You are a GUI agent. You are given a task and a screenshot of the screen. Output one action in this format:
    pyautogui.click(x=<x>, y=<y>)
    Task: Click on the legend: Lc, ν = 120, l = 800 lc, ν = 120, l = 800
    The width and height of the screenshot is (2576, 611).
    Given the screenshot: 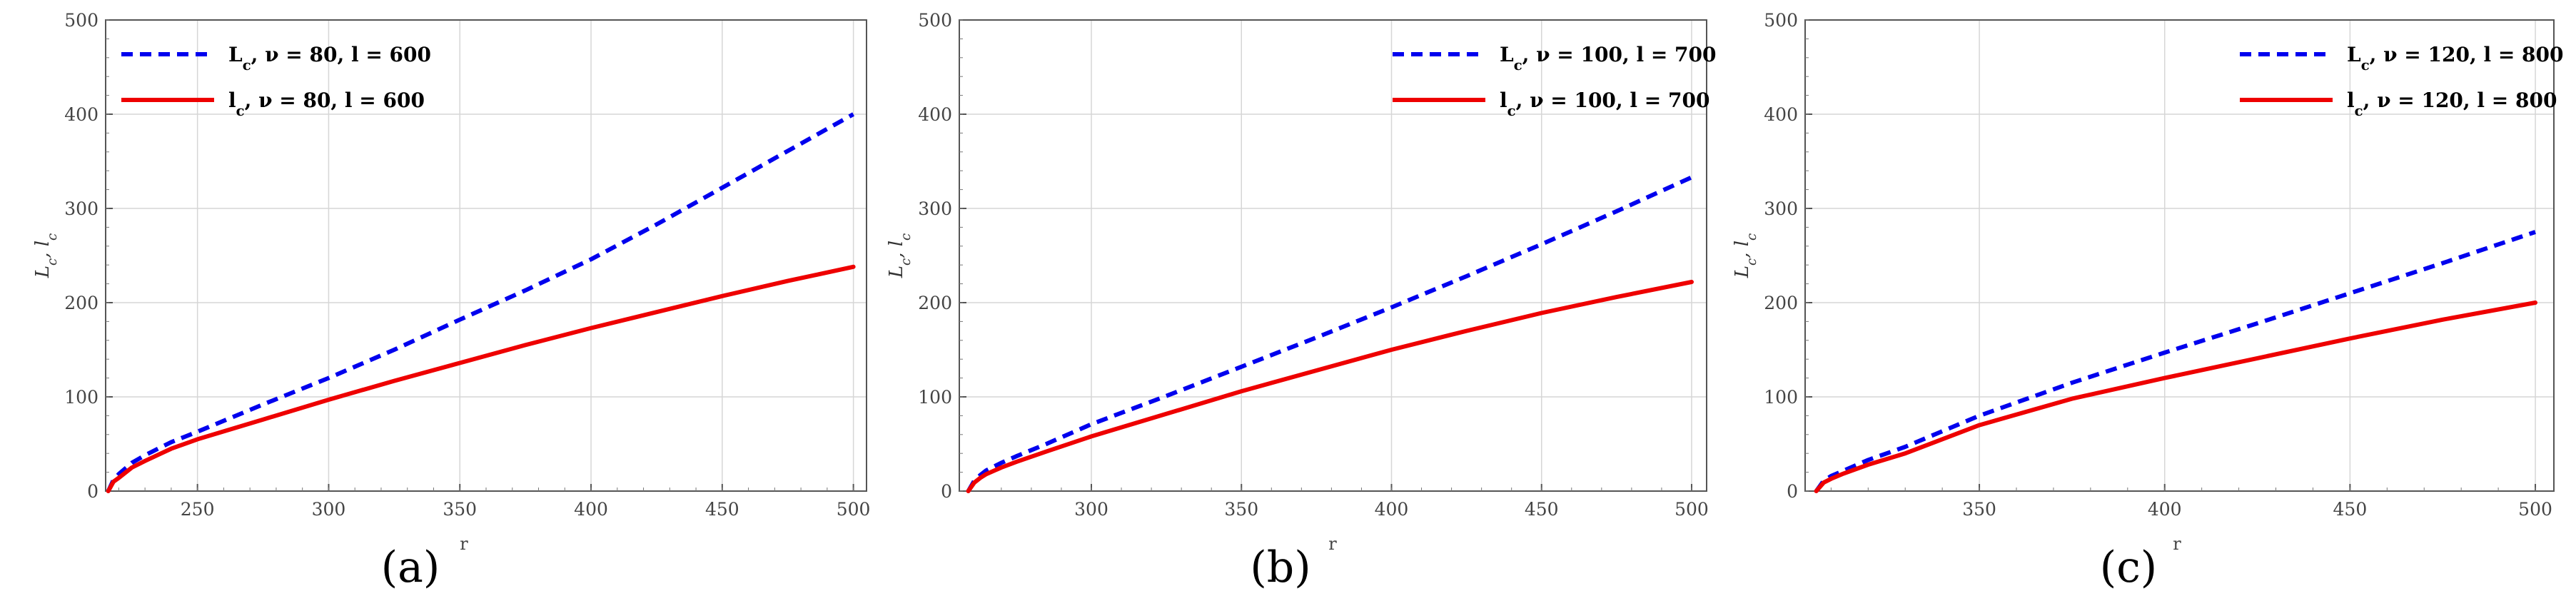 What is the action you would take?
    pyautogui.click(x=2402, y=81)
    